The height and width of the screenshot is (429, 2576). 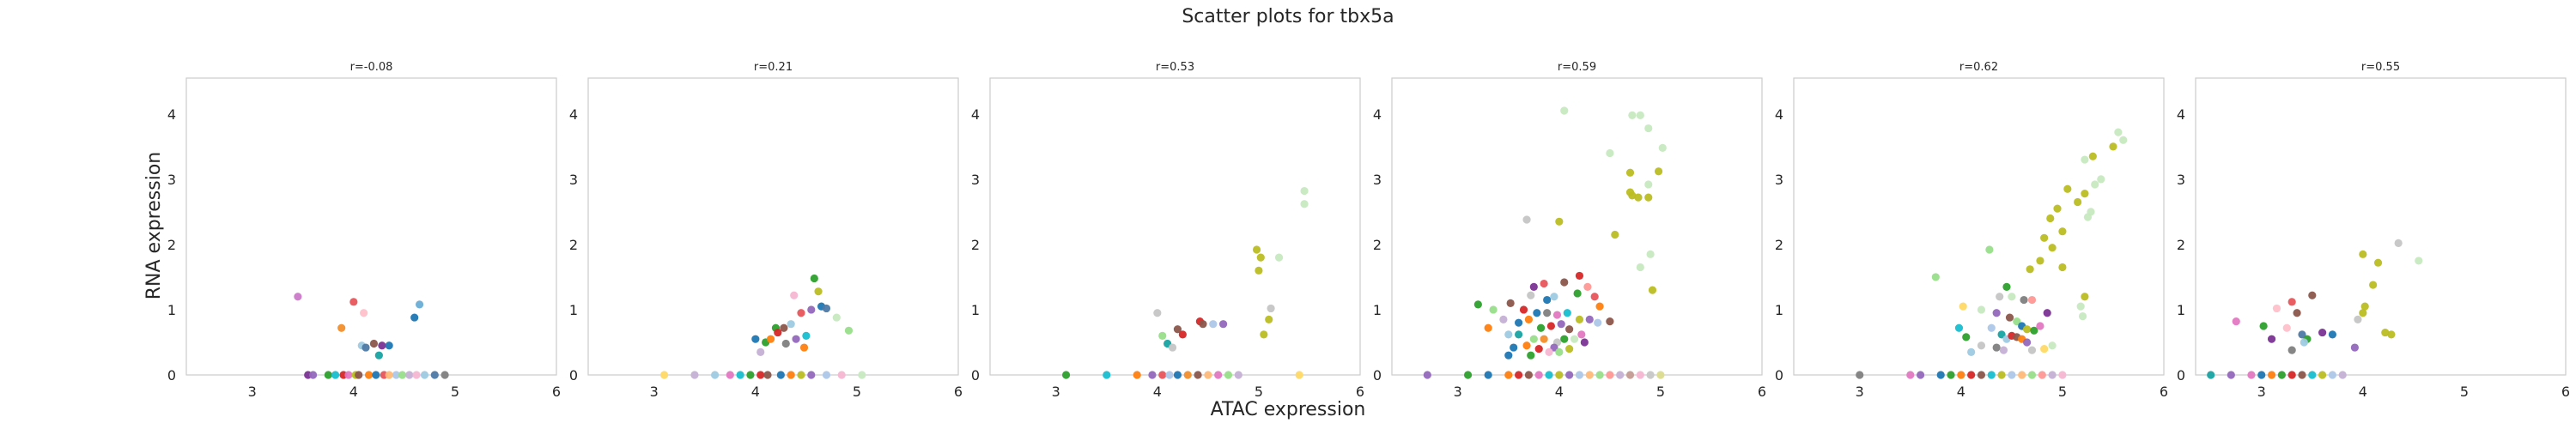 I want to click on y-tick-label: 2, so click(x=574, y=245).